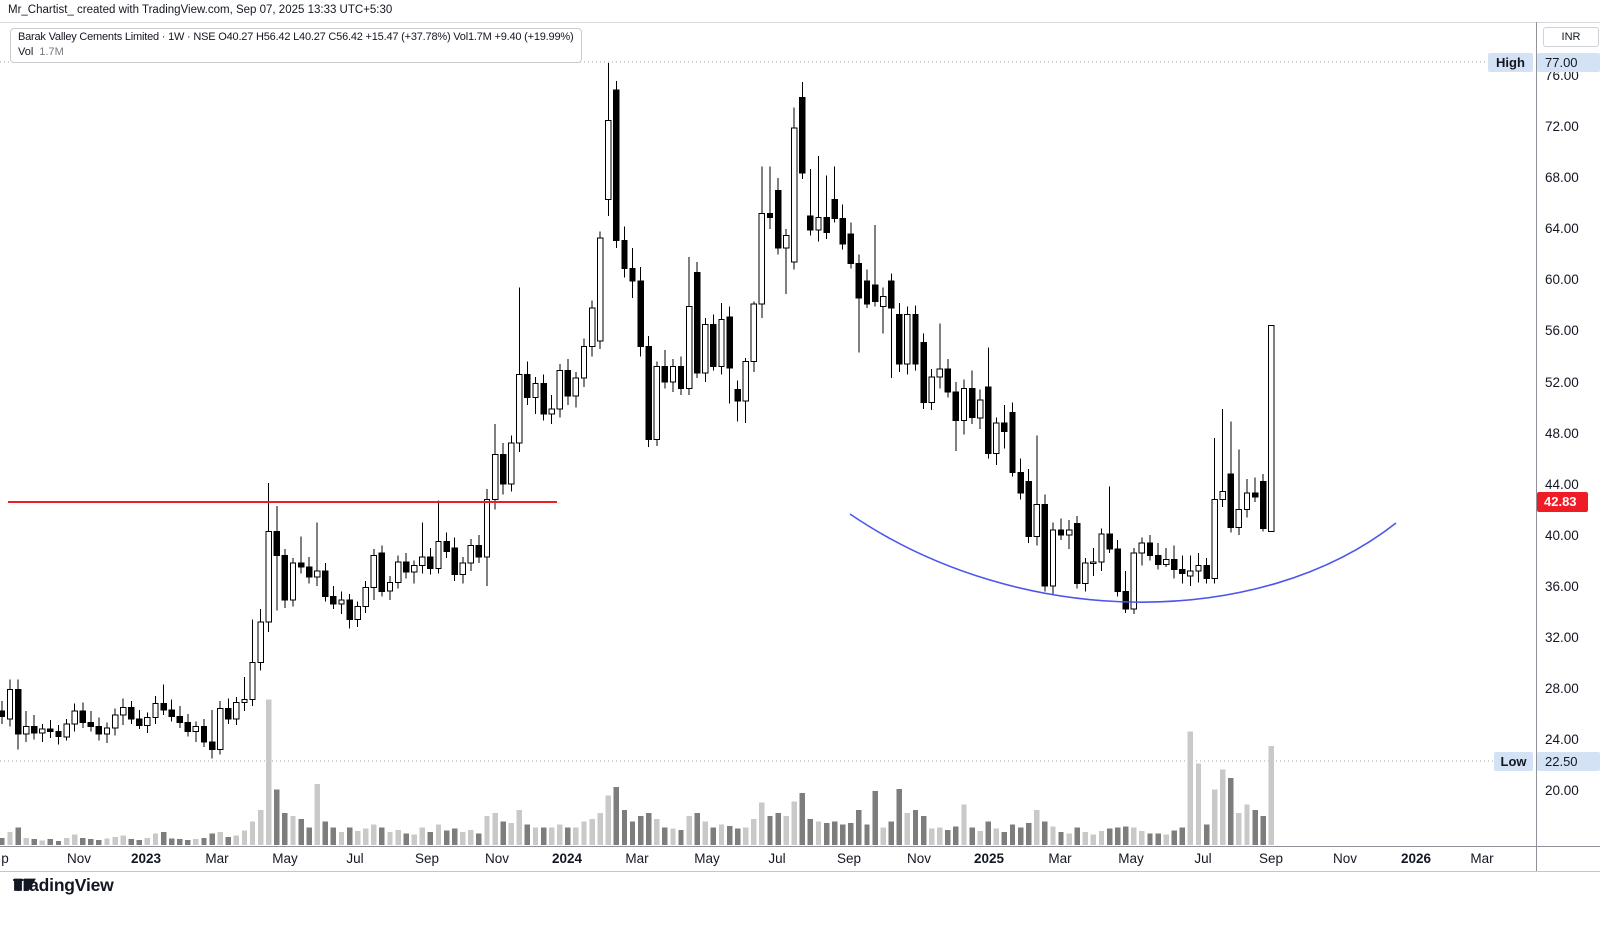  Describe the element at coordinates (1568, 62) in the screenshot. I see `high-price-chip: 77.00` at that location.